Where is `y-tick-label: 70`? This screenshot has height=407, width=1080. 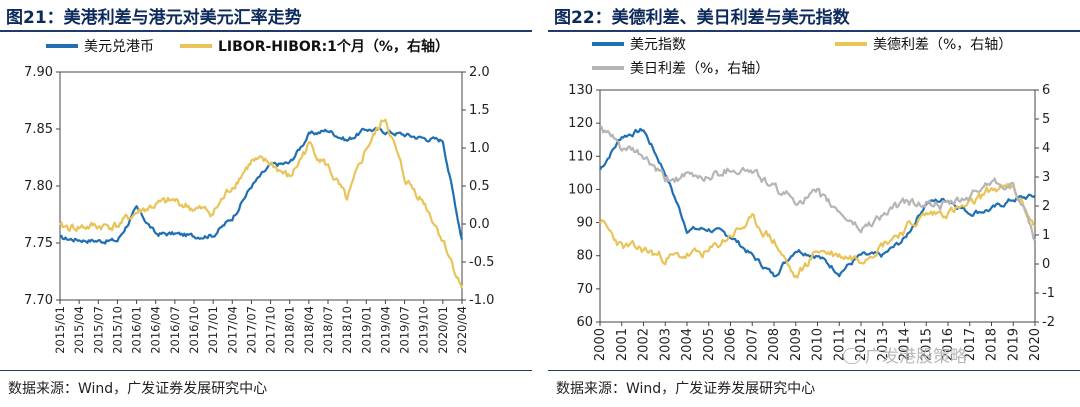 y-tick-label: 70 is located at coordinates (584, 289).